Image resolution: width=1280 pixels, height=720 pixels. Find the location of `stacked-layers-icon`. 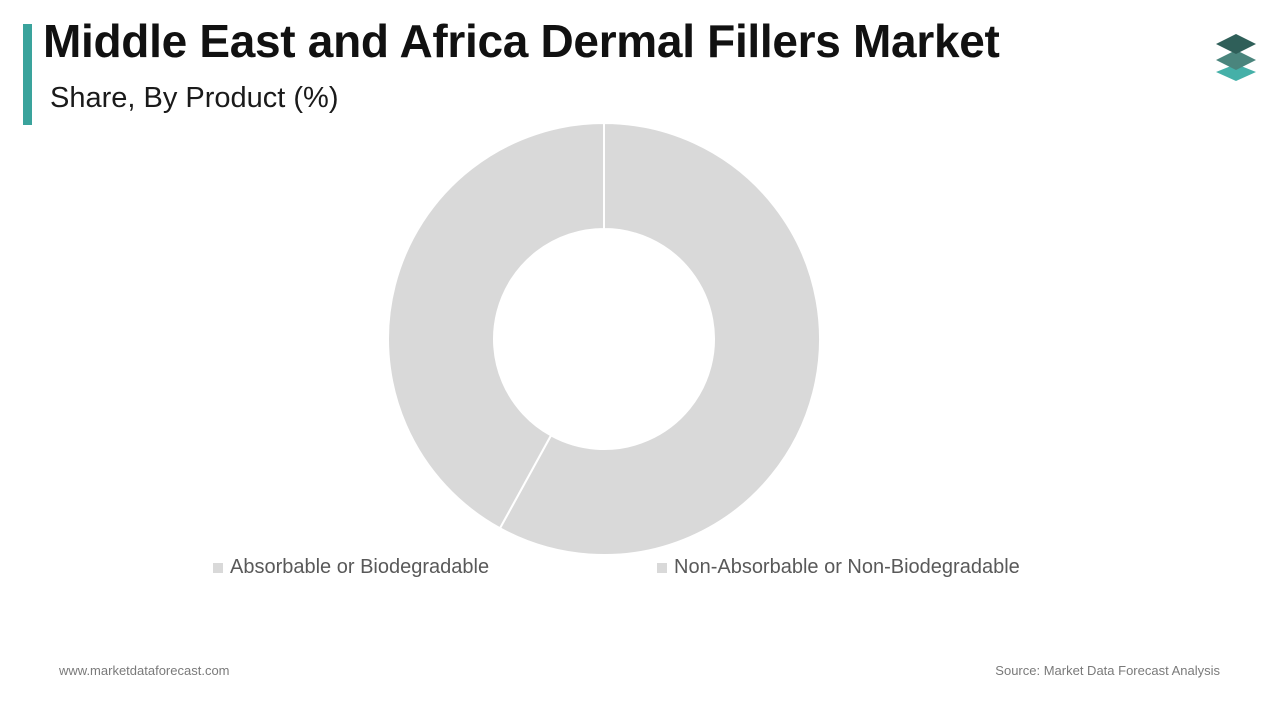

stacked-layers-icon is located at coordinates (1236, 57).